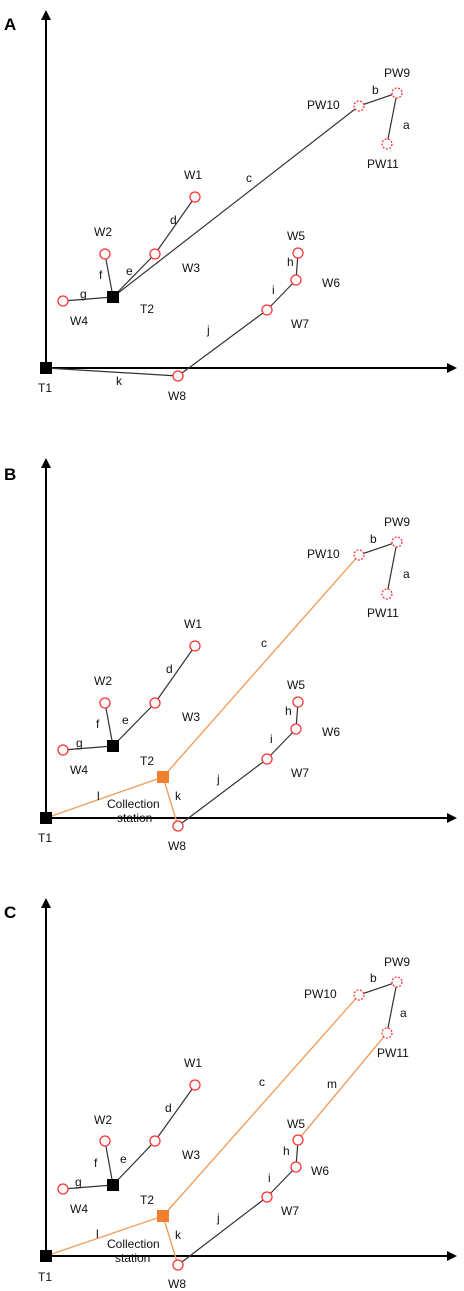 The height and width of the screenshot is (1291, 464). Describe the element at coordinates (113, 1185) in the screenshot. I see `station-old-t2` at that location.